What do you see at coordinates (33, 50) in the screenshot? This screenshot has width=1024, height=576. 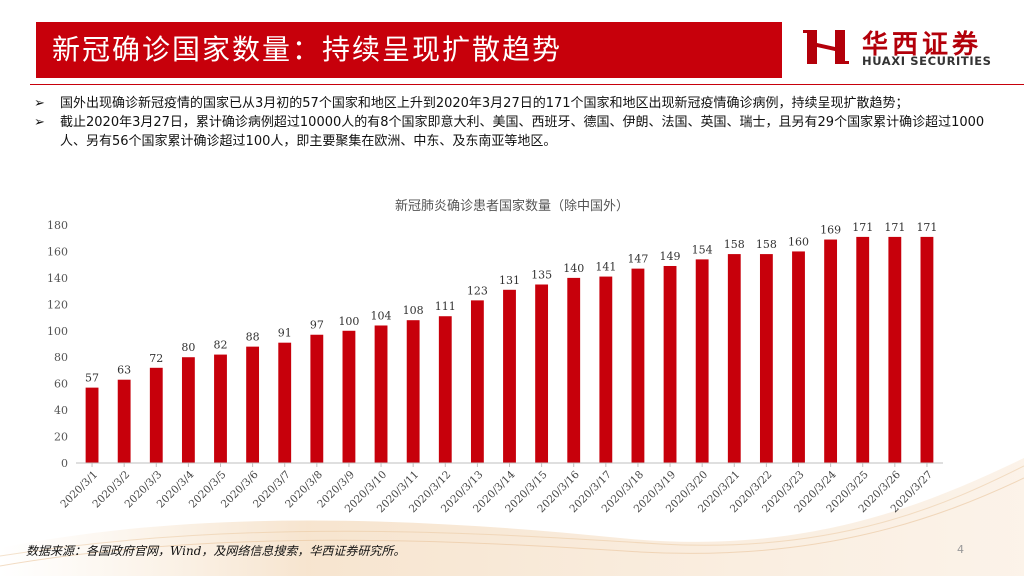 I see `title-banner-accent` at bounding box center [33, 50].